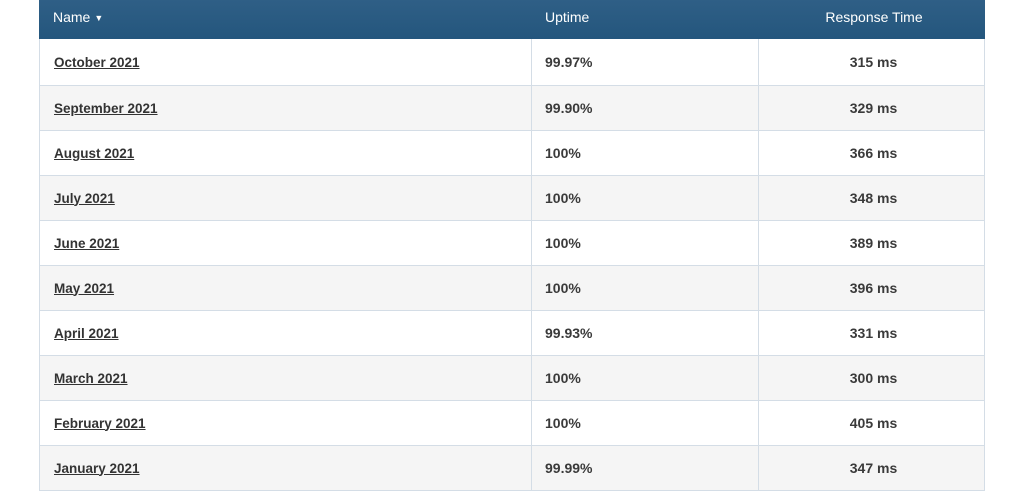 Image resolution: width=1024 pixels, height=499 pixels. What do you see at coordinates (285, 288) in the screenshot?
I see `cell-name: May 2021` at bounding box center [285, 288].